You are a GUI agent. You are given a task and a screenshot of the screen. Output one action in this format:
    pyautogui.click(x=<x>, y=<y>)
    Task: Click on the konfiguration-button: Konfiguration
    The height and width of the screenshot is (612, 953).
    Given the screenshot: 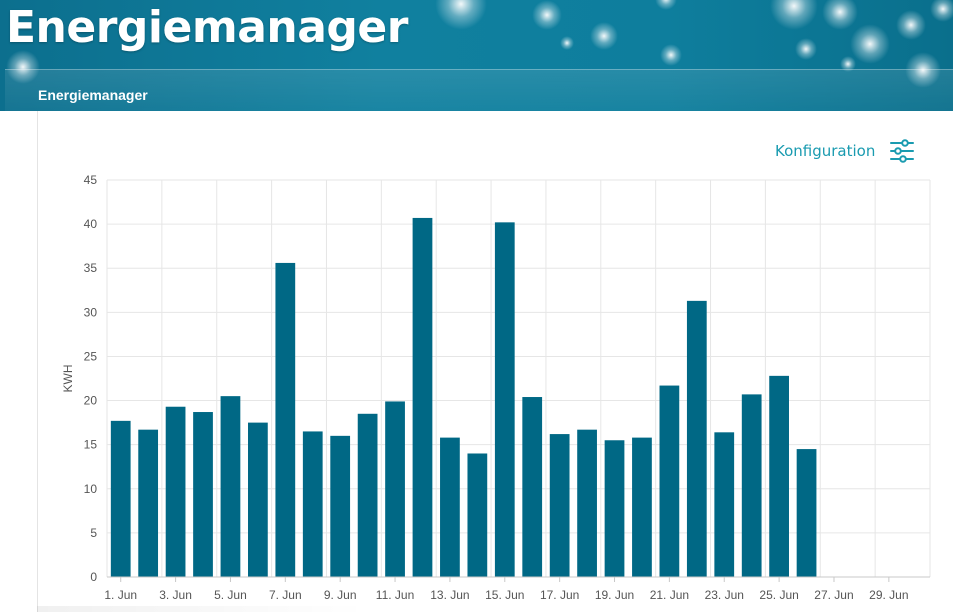 What is the action you would take?
    pyautogui.click(x=845, y=151)
    